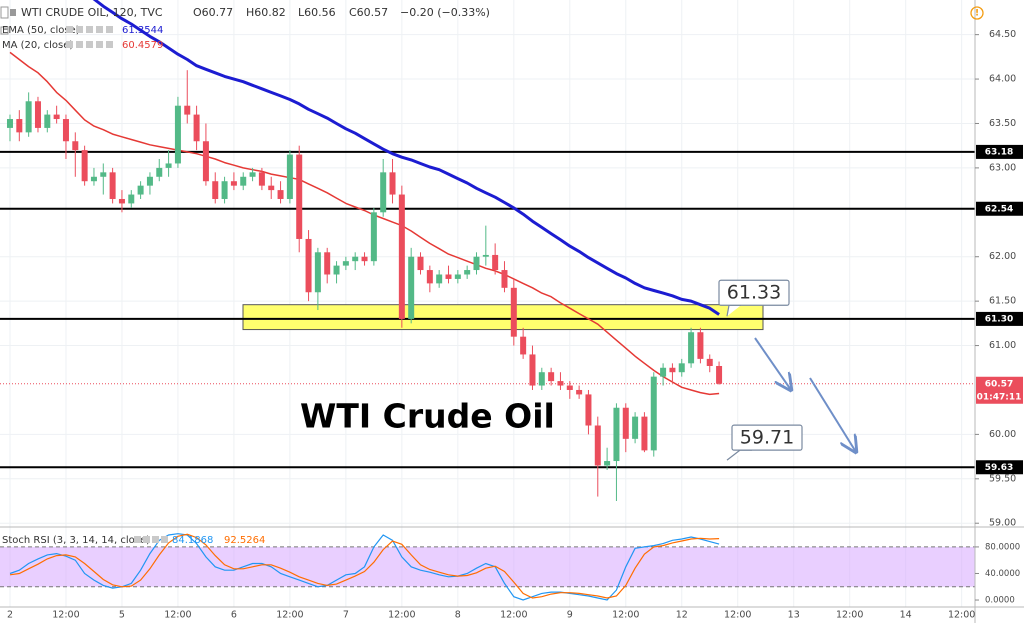 Image resolution: width=1024 pixels, height=623 pixels. What do you see at coordinates (266, 12) in the screenshot?
I see `ohlc-high: H60.82` at bounding box center [266, 12].